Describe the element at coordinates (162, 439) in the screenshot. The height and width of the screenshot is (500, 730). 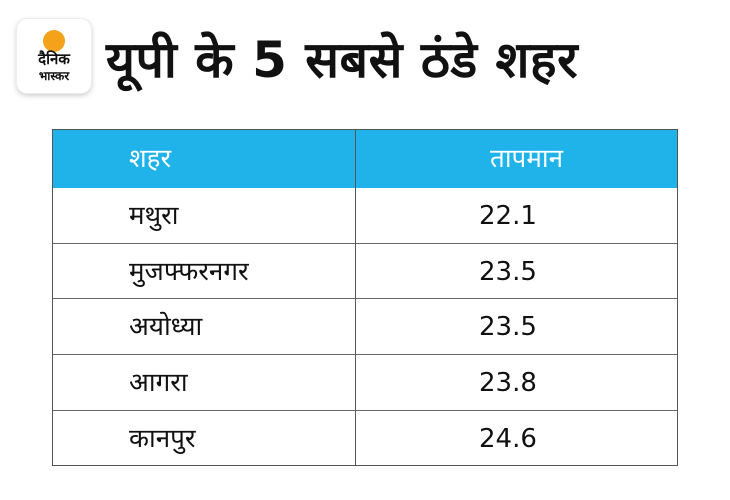
I see `city-cell: कानपुर` at that location.